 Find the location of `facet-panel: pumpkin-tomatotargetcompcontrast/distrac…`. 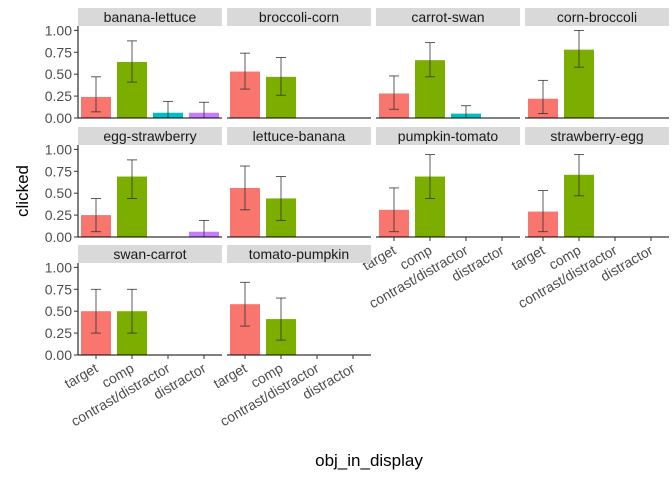

facet-panel: pumpkin-tomatotargetcompcontrast/distrac… is located at coordinates (439, 219).